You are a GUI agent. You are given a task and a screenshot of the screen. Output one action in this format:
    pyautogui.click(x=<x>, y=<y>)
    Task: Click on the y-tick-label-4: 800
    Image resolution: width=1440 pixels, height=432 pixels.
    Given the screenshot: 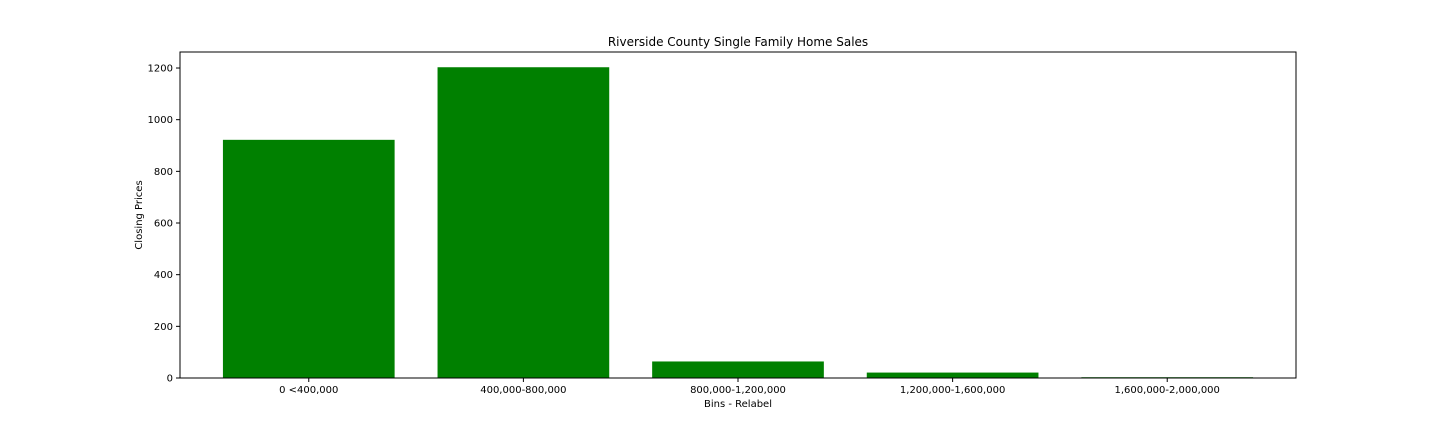 What is the action you would take?
    pyautogui.click(x=163, y=172)
    